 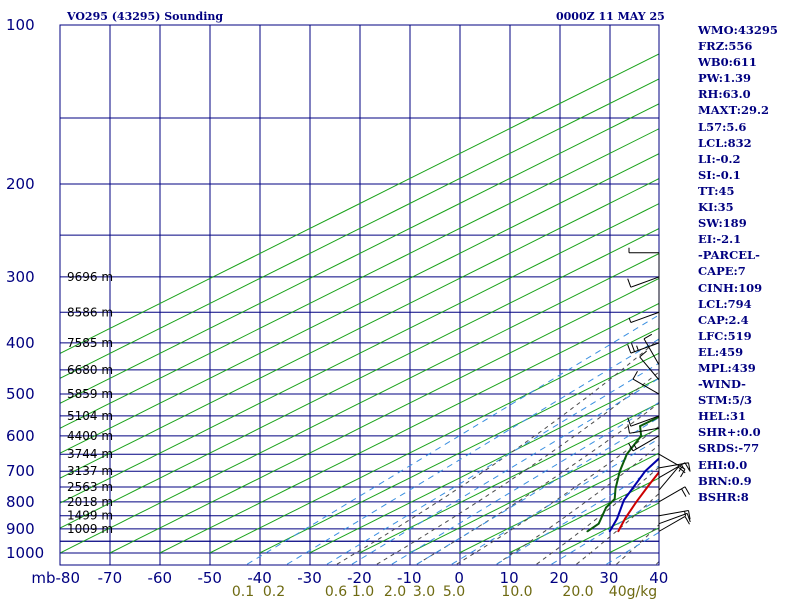 What do you see at coordinates (716, 207) in the screenshot?
I see `index-entry: KI:35` at bounding box center [716, 207].